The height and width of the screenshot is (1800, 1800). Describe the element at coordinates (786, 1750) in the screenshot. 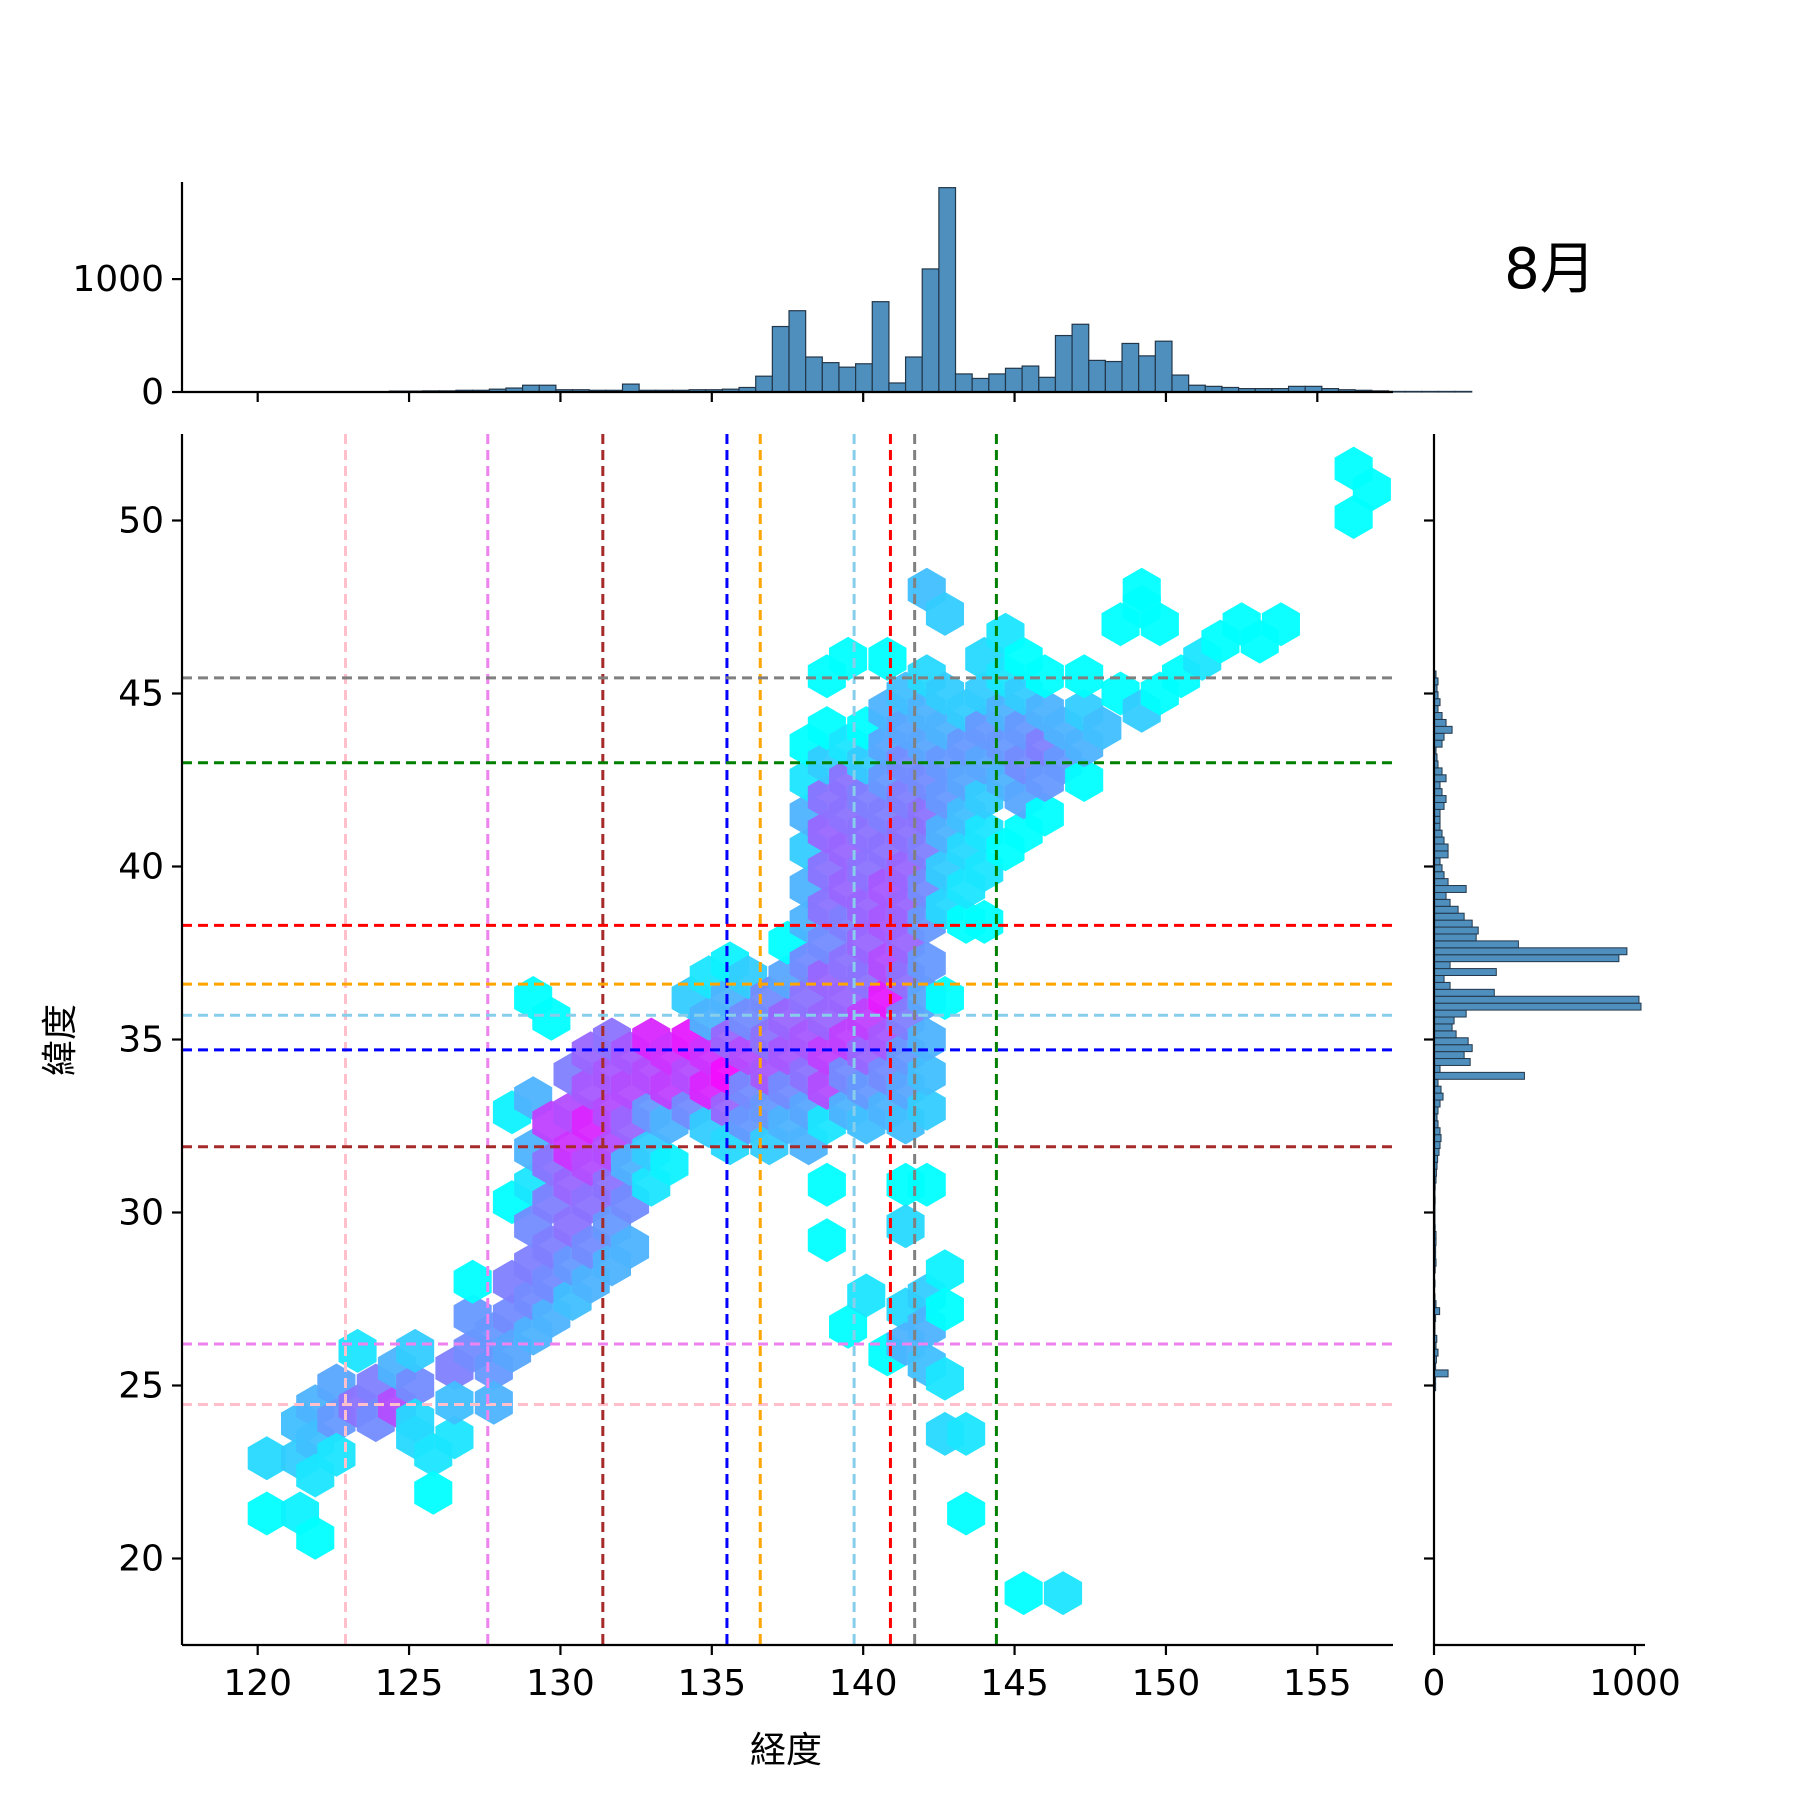

I see `x-axis-title: 経度` at that location.